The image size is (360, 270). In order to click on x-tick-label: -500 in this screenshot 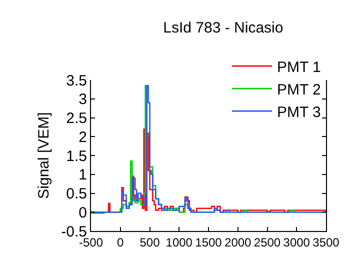, I will do `click(91, 242)`.